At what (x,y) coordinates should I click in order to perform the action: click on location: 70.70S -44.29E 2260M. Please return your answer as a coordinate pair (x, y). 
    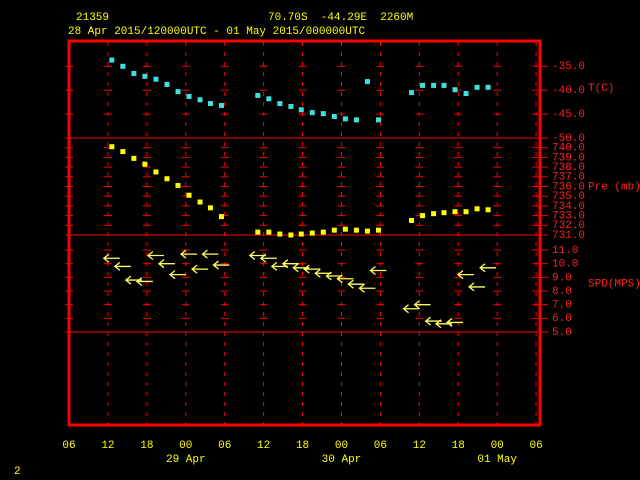
    Looking at the image, I should click on (340, 18).